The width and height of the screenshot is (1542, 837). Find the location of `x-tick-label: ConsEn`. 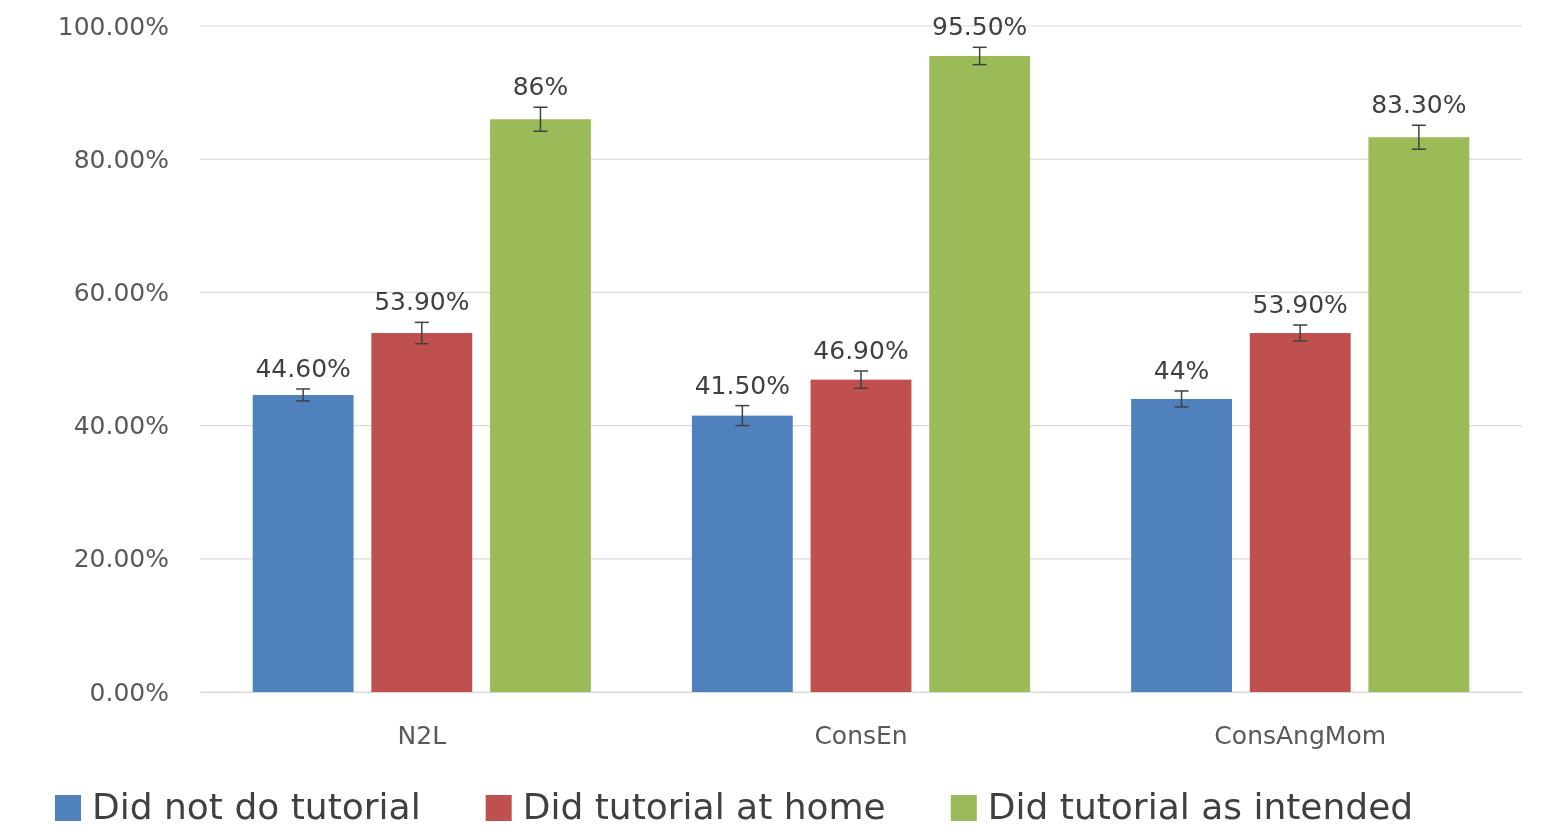

x-tick-label: ConsEn is located at coordinates (861, 735).